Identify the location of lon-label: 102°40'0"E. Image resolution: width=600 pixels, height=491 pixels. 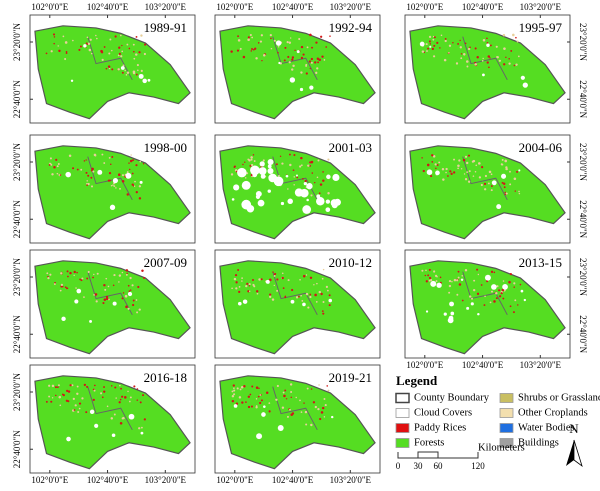
(108, 7).